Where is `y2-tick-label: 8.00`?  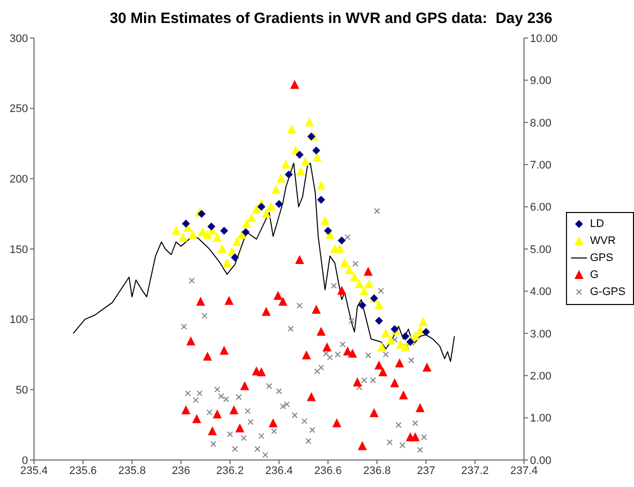 y2-tick-label: 8.00 is located at coordinates (541, 123).